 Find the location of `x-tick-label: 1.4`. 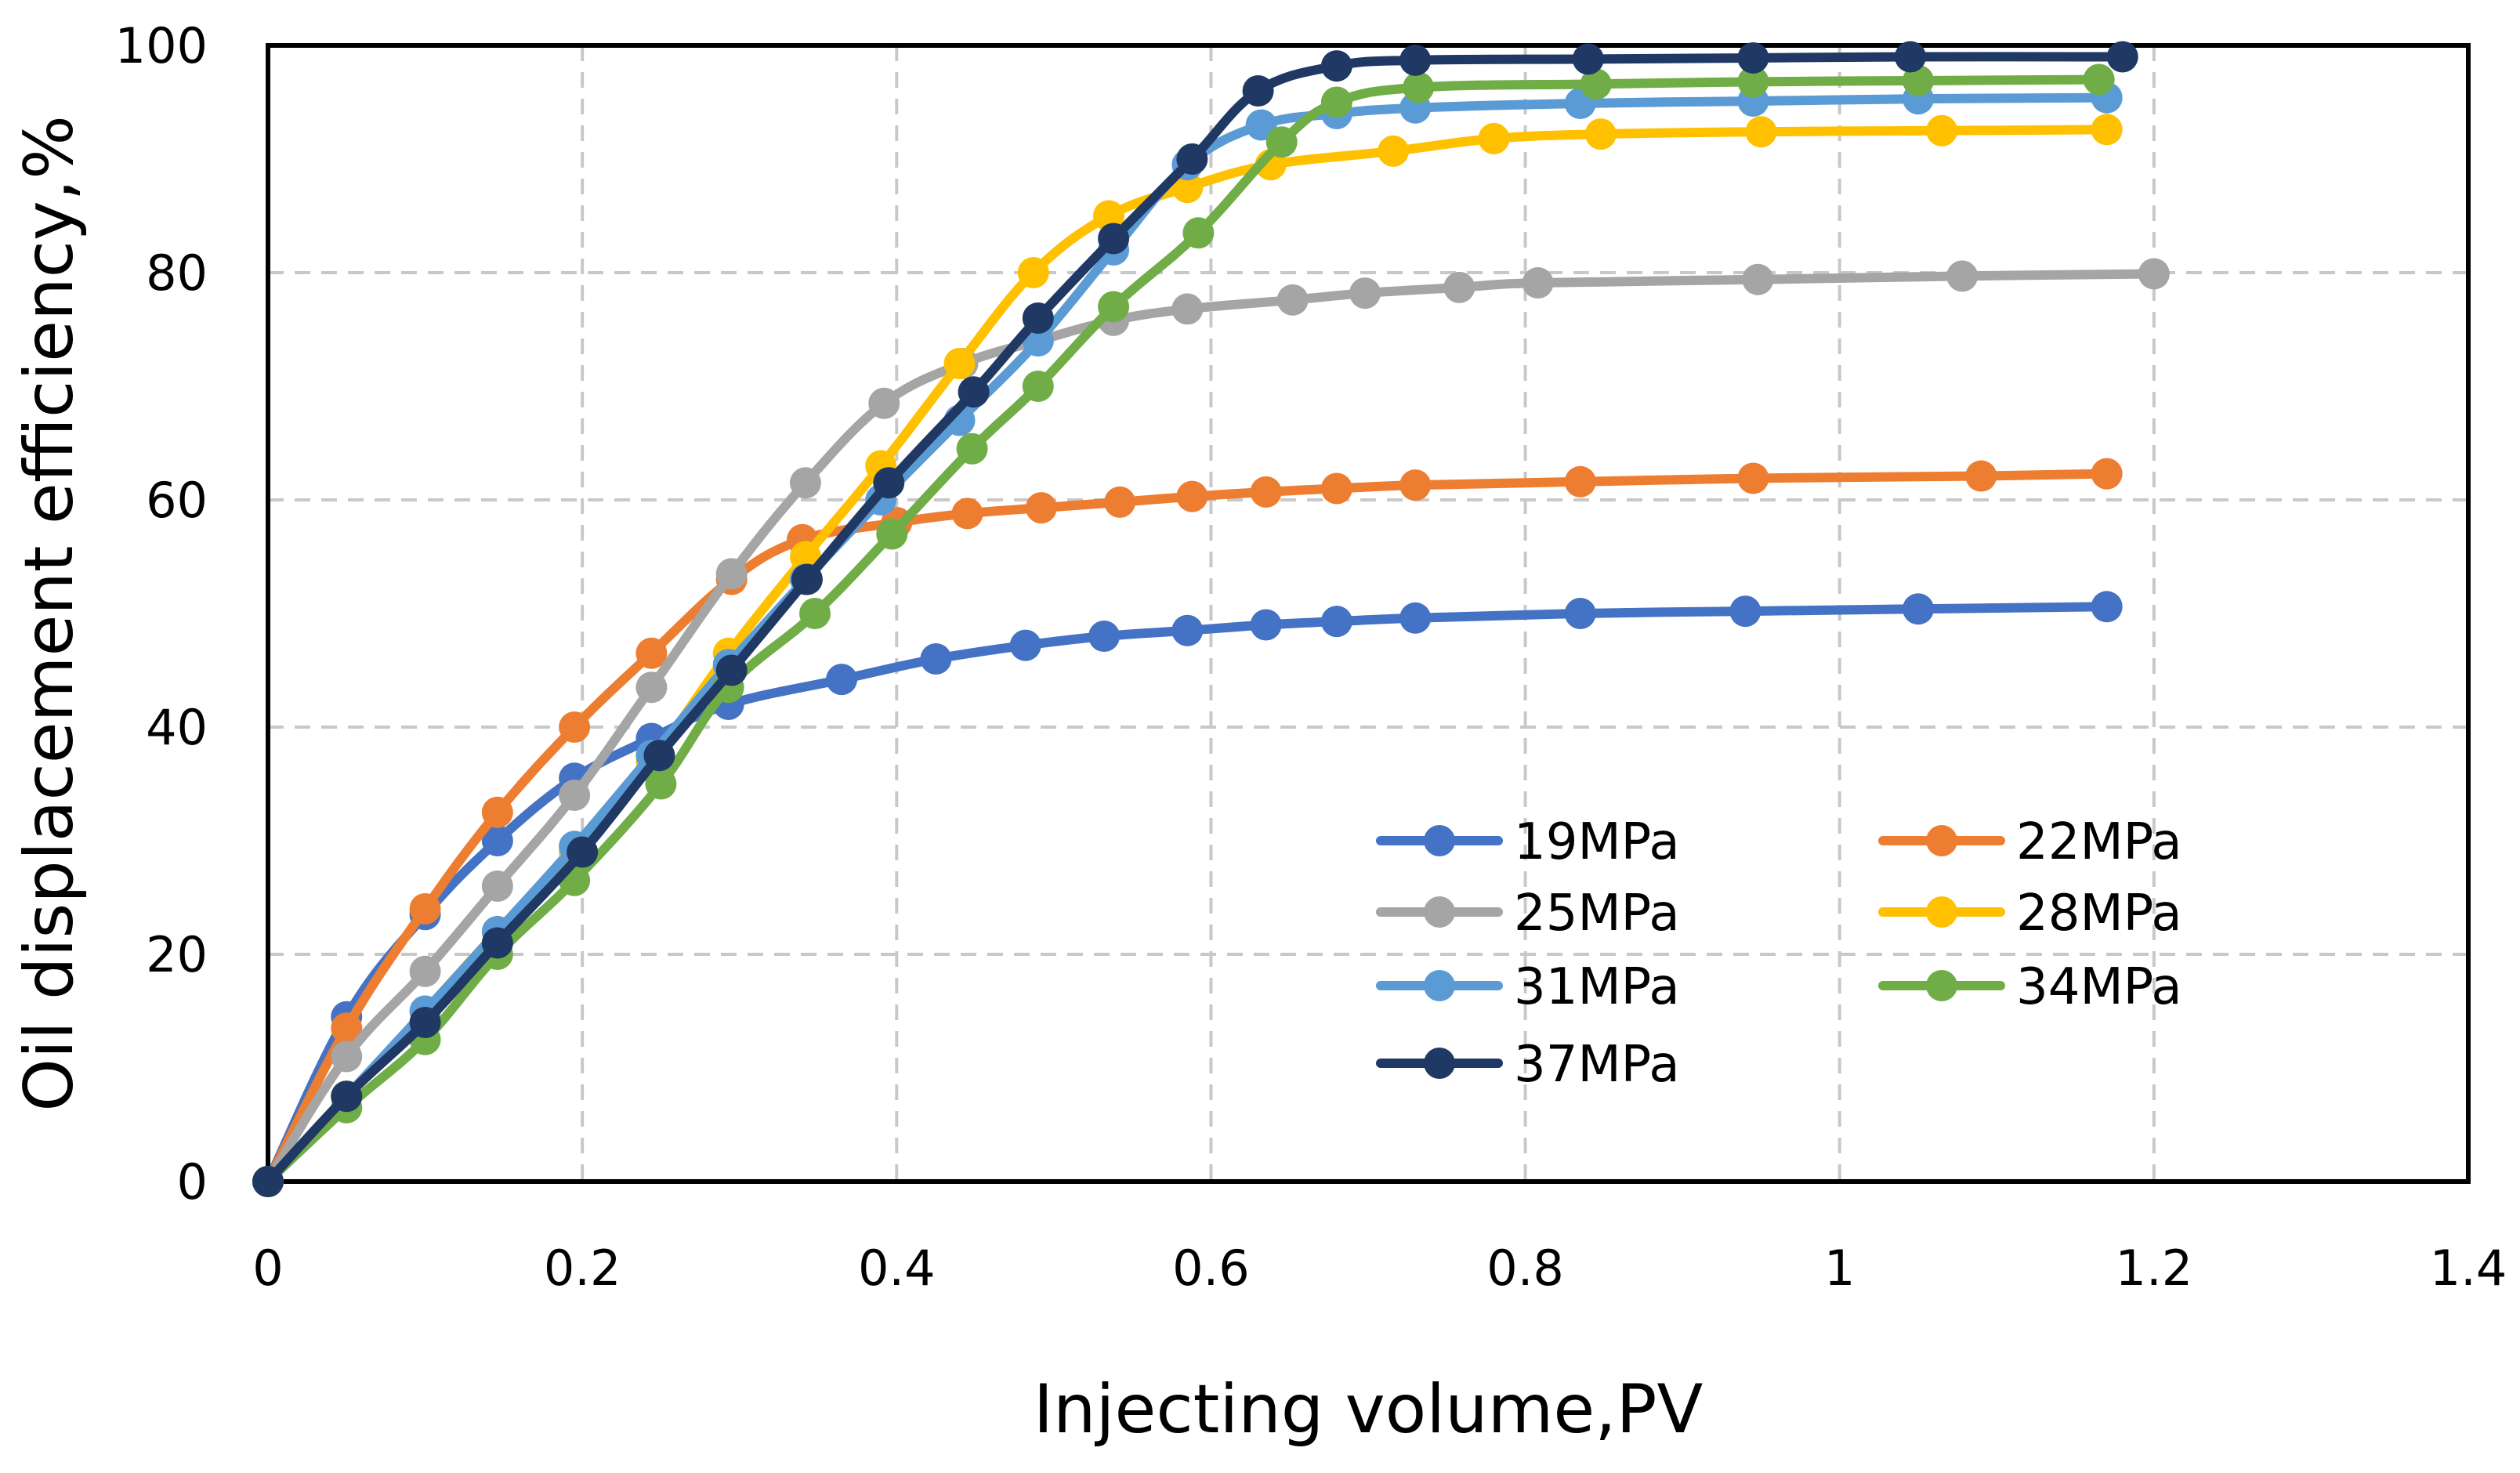

x-tick-label: 1.4 is located at coordinates (2468, 1268).